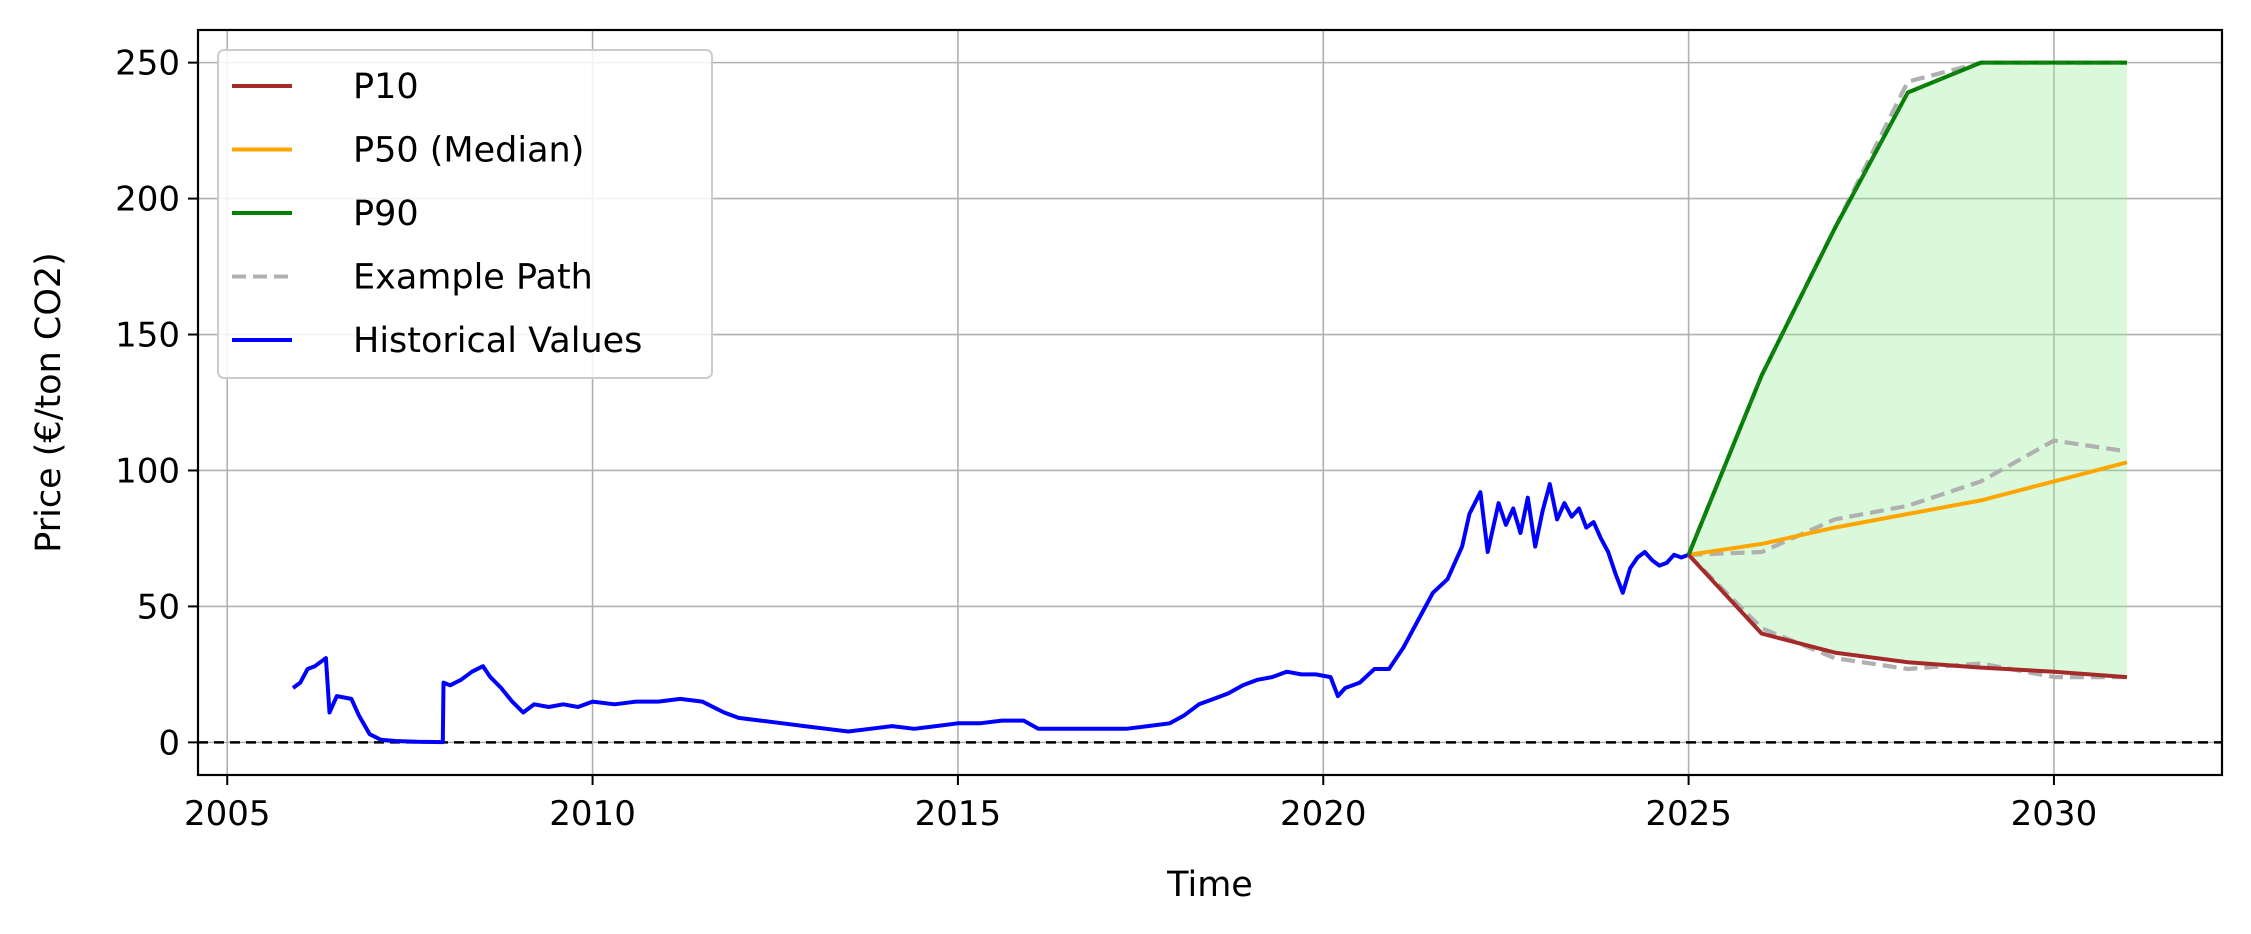 This screenshot has height=934, width=2251. Describe the element at coordinates (958, 814) in the screenshot. I see `x-tick-label: 2015` at that location.